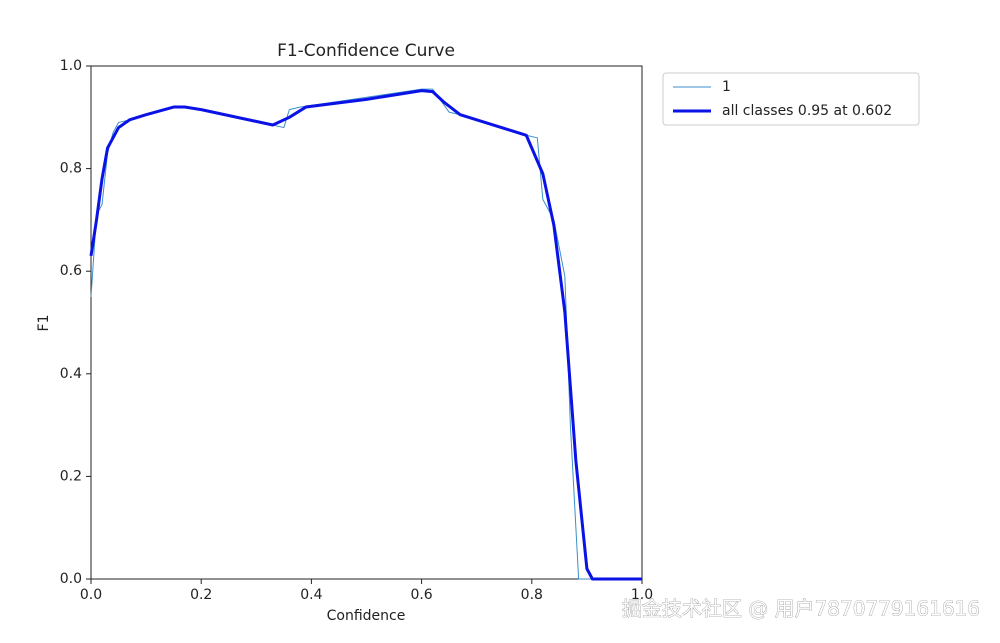 Image resolution: width=1000 pixels, height=643 pixels. What do you see at coordinates (366, 616) in the screenshot?
I see `x-axis-label: Confidence` at bounding box center [366, 616].